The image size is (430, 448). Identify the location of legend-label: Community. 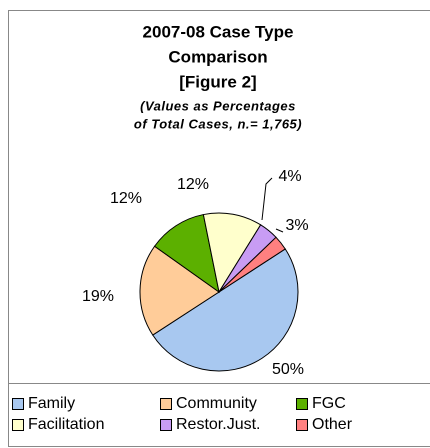
(216, 403).